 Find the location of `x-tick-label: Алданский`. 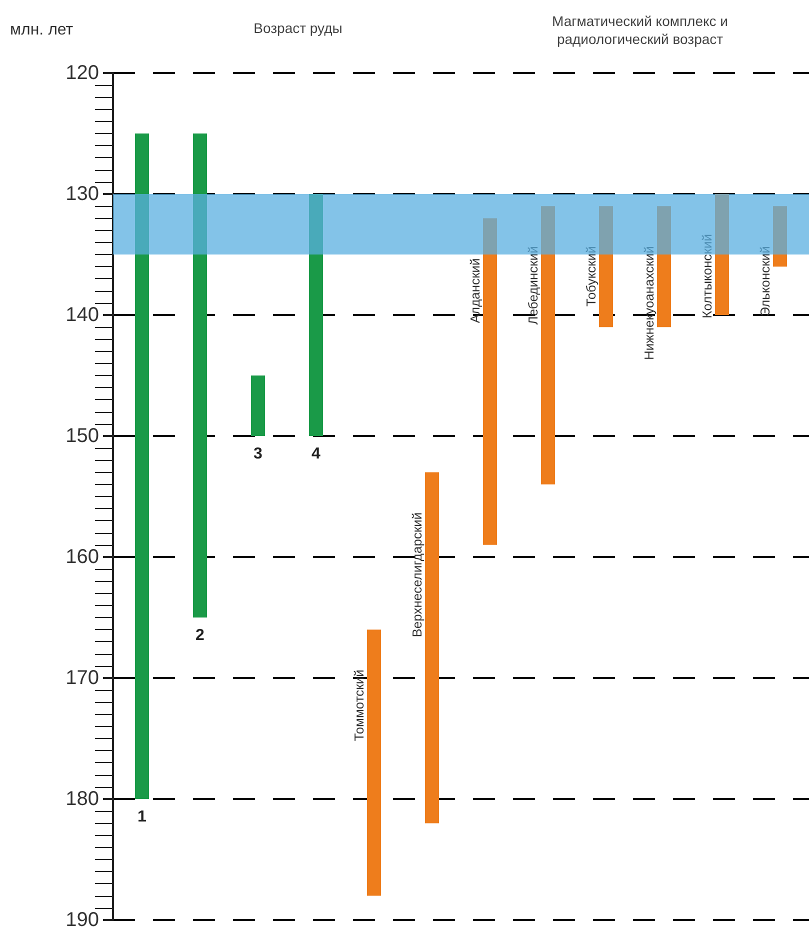

x-tick-label: Алданский is located at coordinates (475, 291).